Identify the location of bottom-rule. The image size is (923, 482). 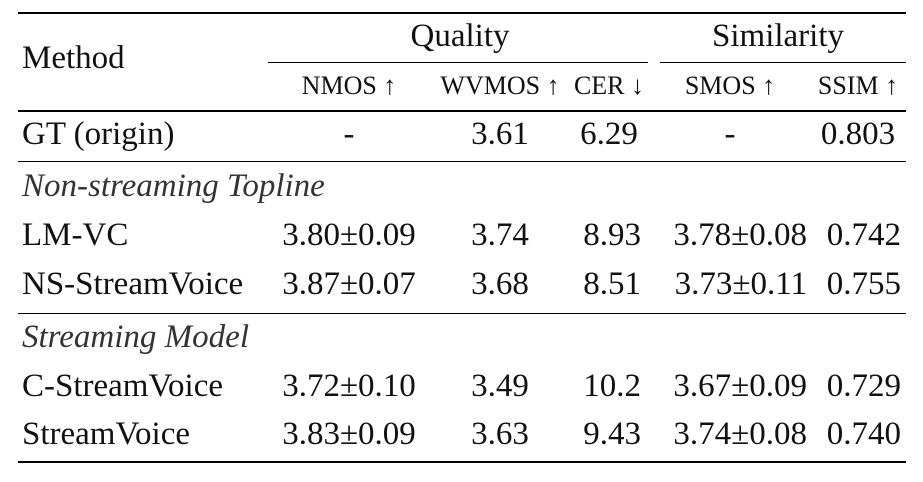
(462, 462).